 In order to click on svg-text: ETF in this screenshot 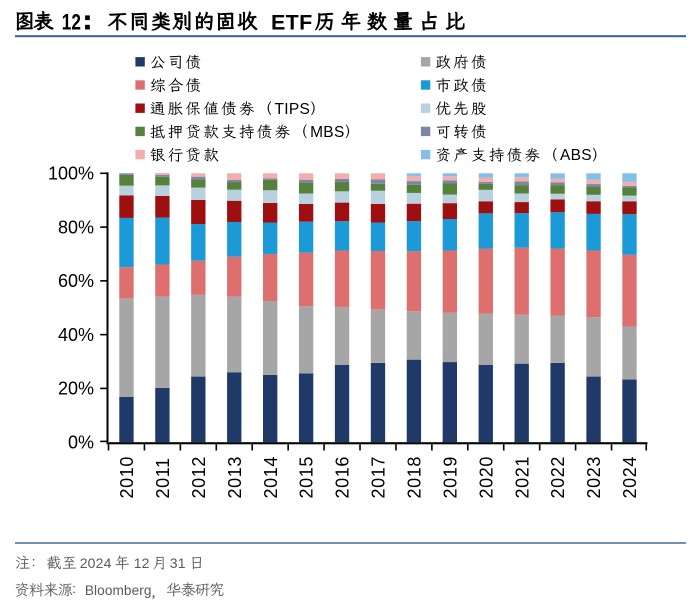, I will do `click(292, 22)`.